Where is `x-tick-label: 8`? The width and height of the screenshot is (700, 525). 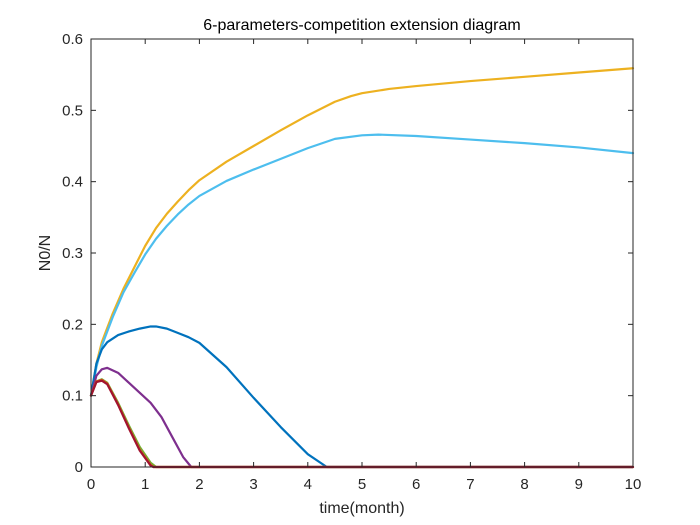 x-tick-label: 8 is located at coordinates (524, 484).